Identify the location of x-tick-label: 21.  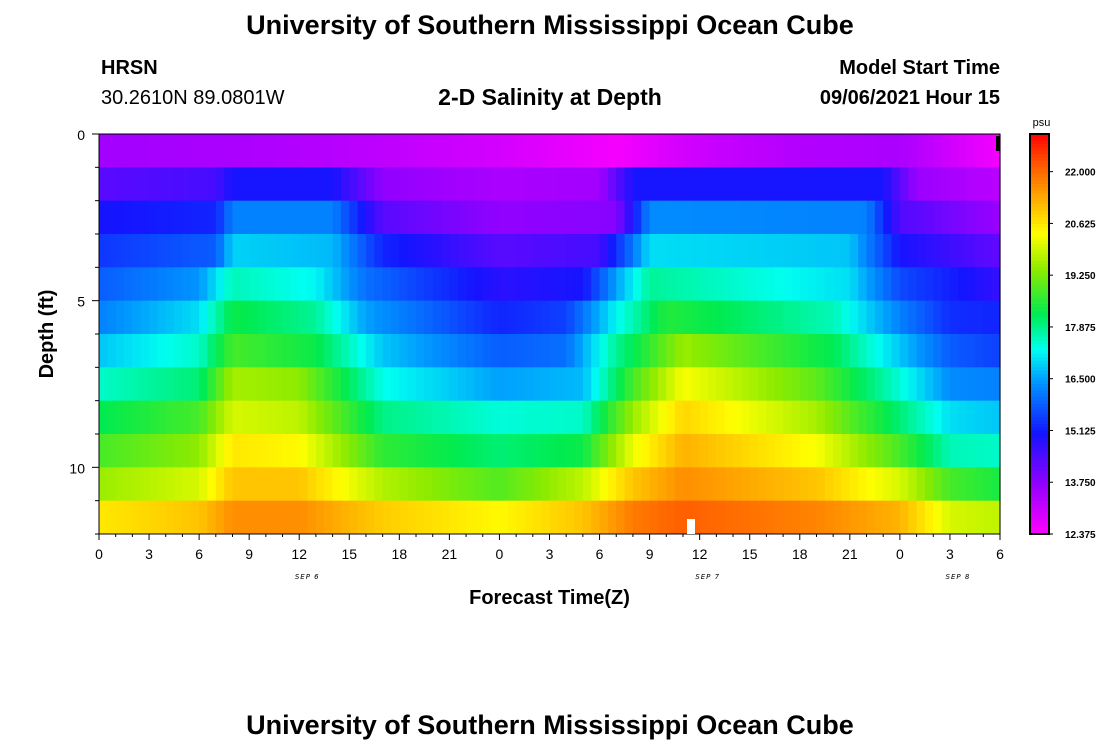
(850, 554).